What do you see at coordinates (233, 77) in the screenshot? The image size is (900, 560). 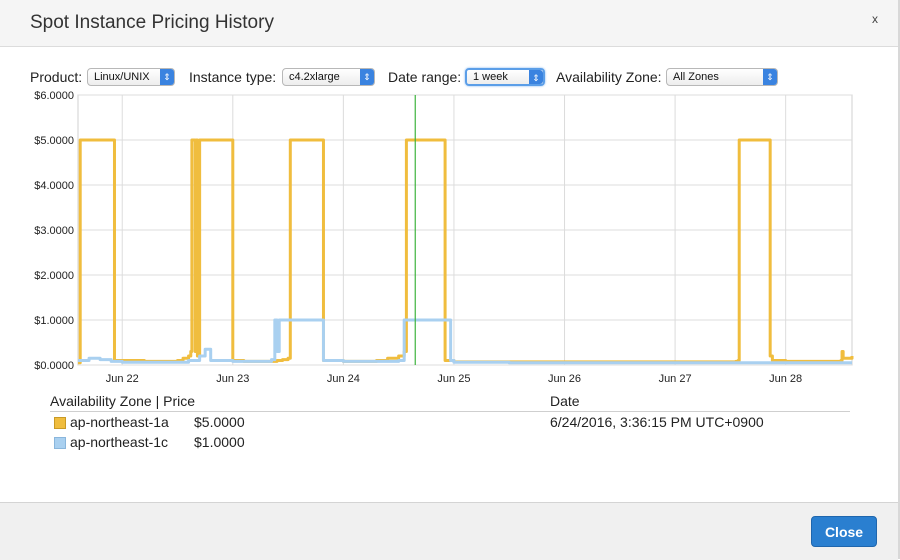 I see `instance-type-label: Instance type:` at bounding box center [233, 77].